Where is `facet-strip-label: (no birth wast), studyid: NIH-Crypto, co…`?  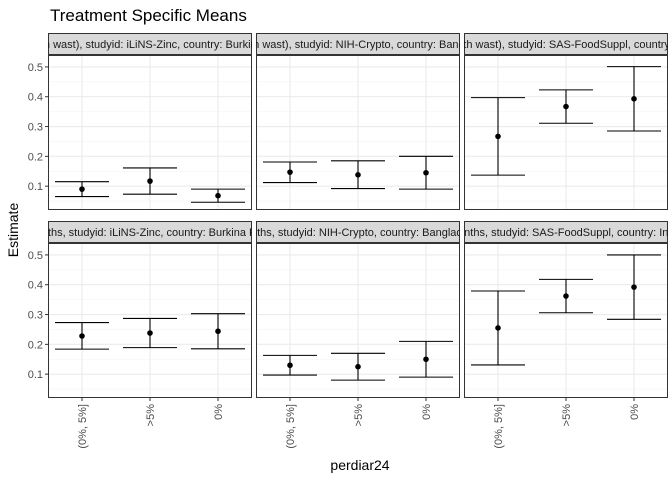
facet-strip-label: (no birth wast), studyid: NIH-Crypto, co… is located at coordinates (358, 45).